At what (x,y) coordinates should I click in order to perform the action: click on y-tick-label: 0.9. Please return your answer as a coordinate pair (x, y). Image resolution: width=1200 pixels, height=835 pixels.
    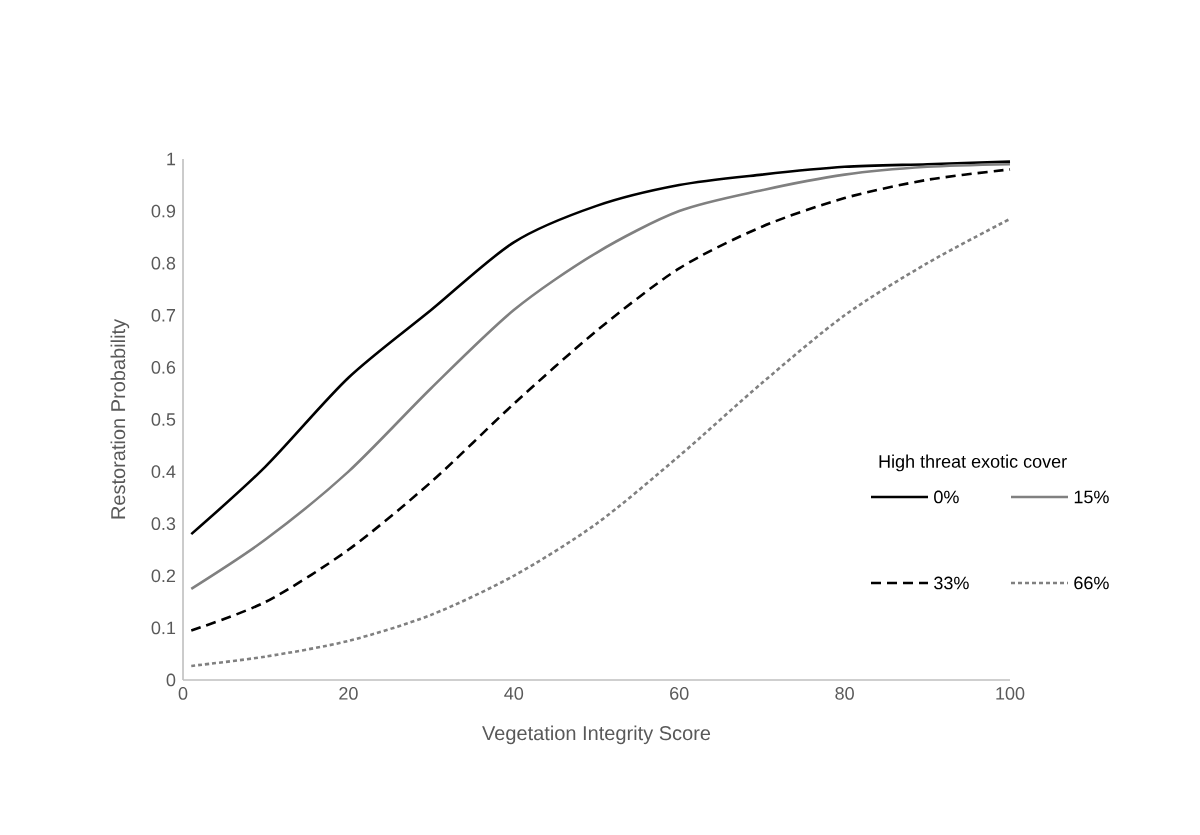
    Looking at the image, I should click on (163, 211).